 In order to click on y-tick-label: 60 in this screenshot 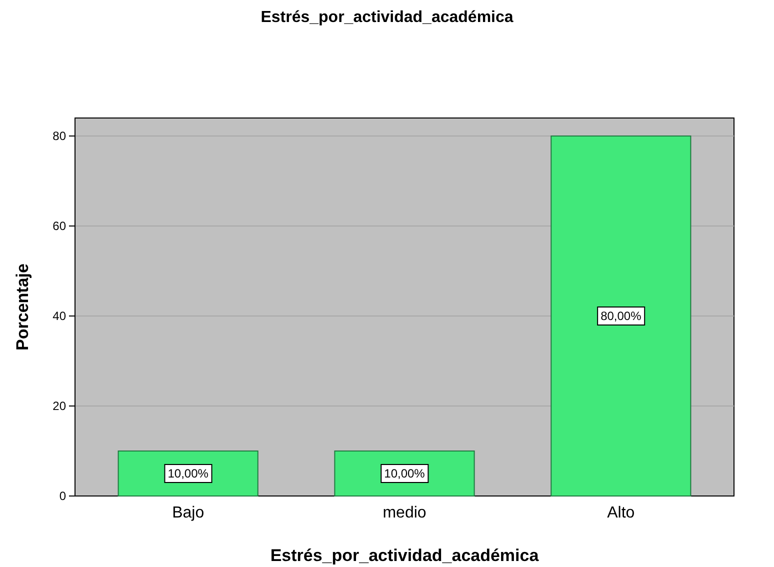, I will do `click(59, 225)`.